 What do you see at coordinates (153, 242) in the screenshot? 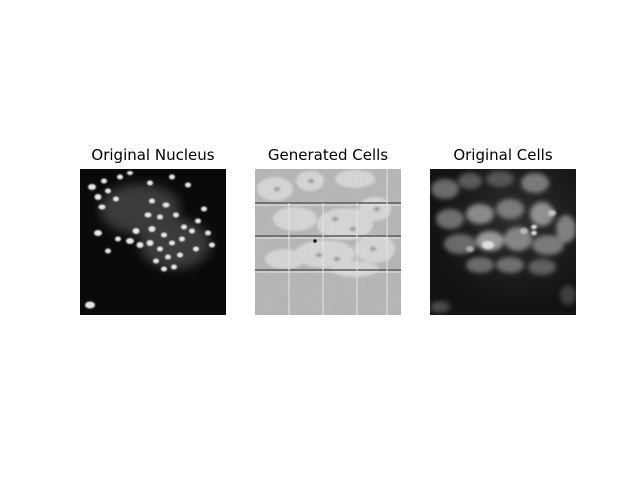
I see `nucleus-image` at bounding box center [153, 242].